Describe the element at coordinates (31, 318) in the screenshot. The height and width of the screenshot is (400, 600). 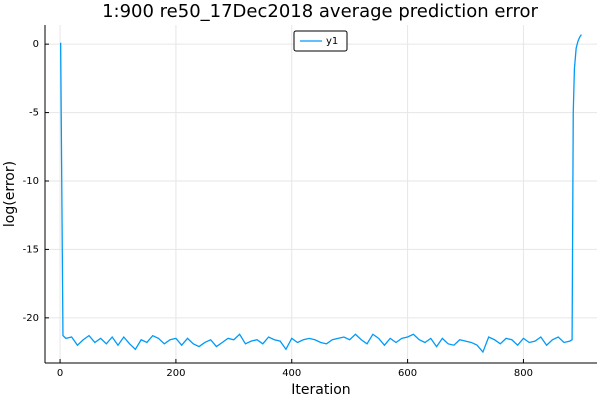
I see `y-tick-label: -20` at that location.